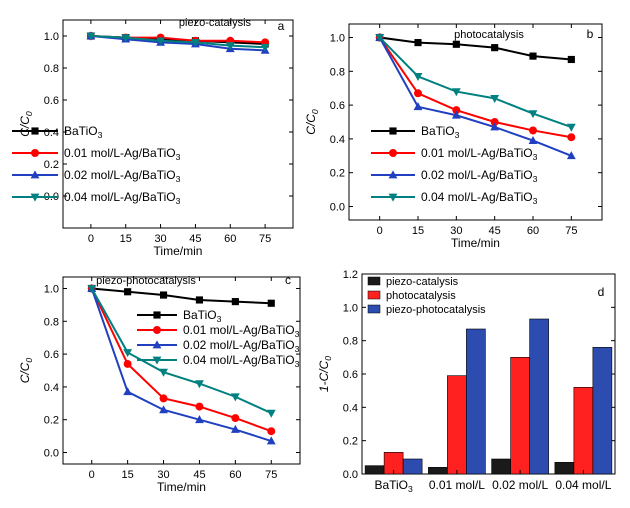 The height and width of the screenshot is (508, 630). What do you see at coordinates (421, 296) in the screenshot?
I see `legend-label: photocatalysis` at bounding box center [421, 296].